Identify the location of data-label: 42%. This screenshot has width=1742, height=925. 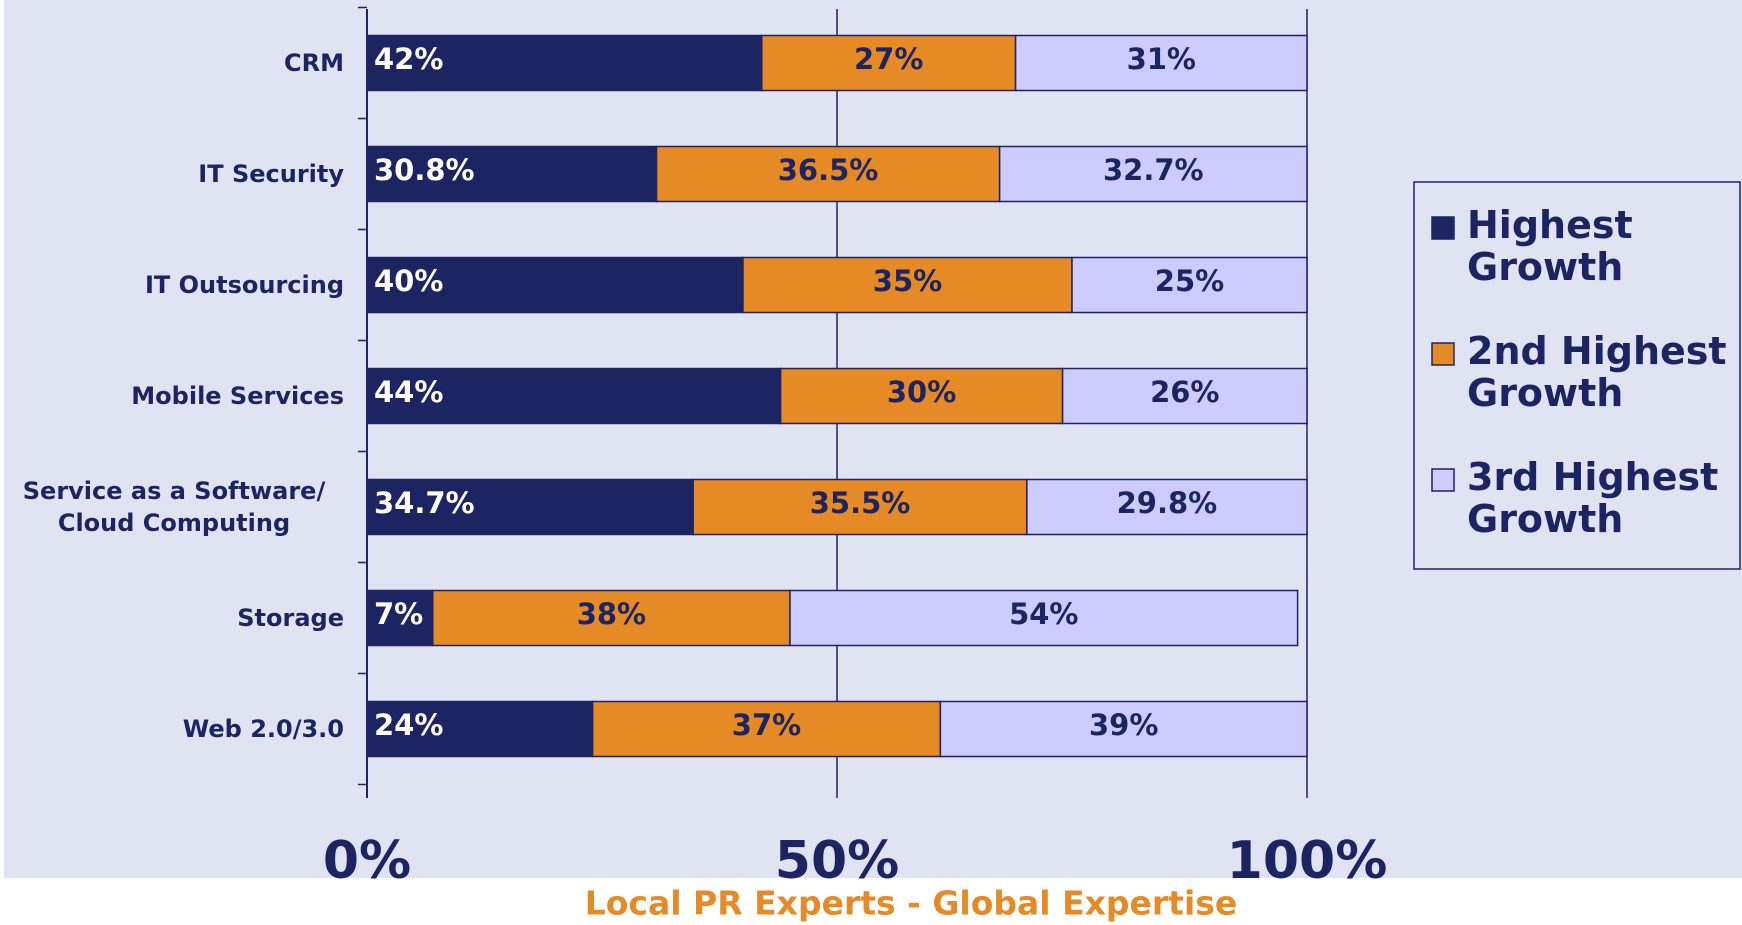
(408, 59).